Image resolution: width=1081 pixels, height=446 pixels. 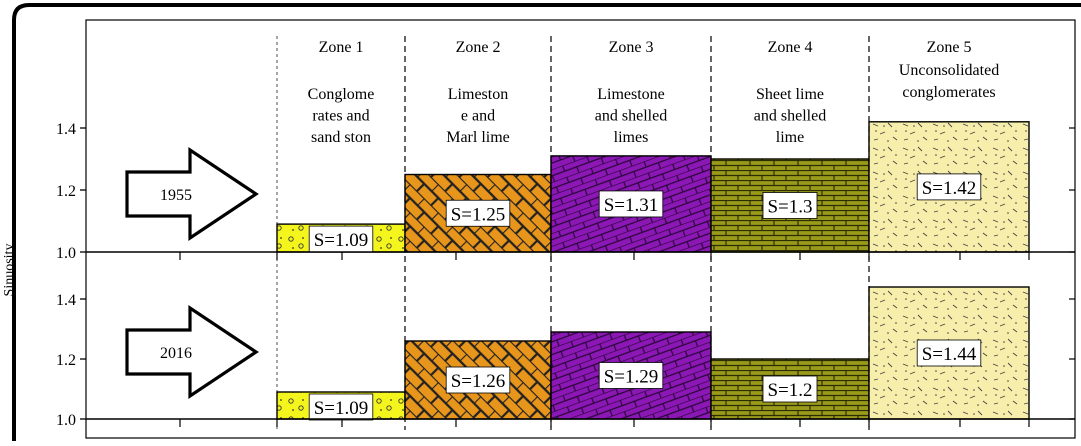 I want to click on zone-description: Marl lime, so click(x=478, y=137).